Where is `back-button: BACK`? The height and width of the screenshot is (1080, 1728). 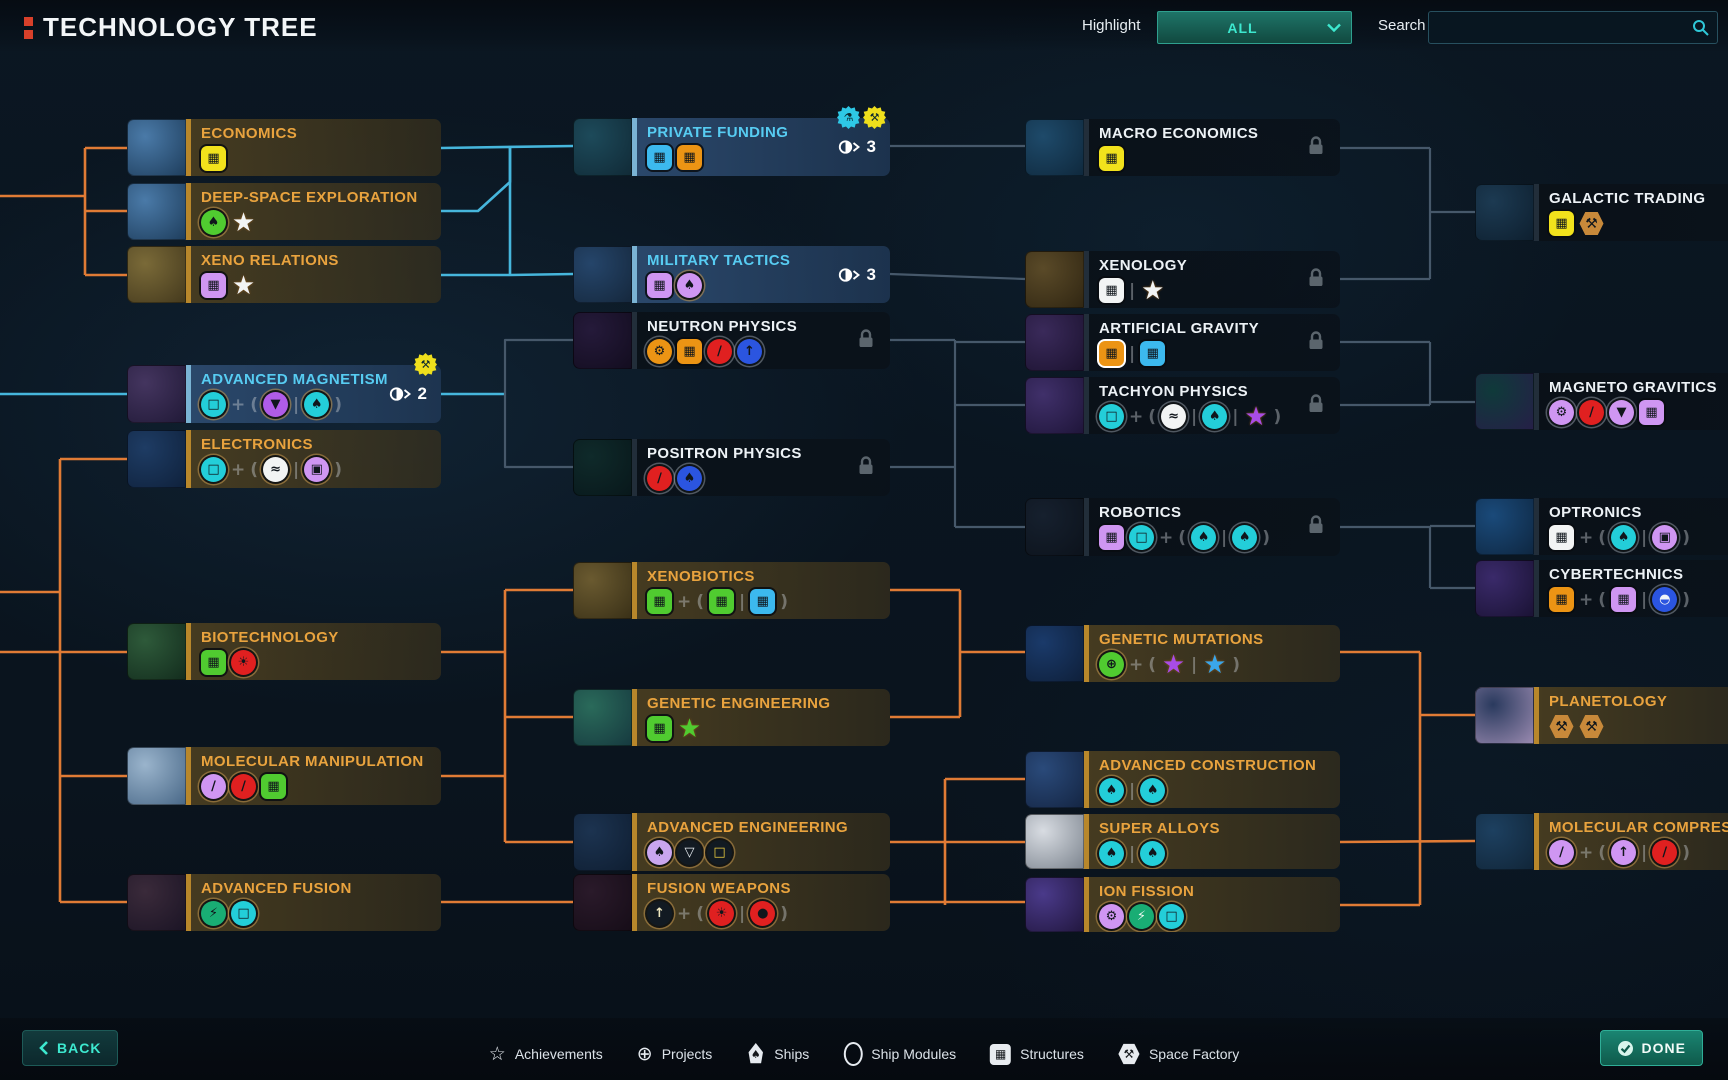 back-button: BACK is located at coordinates (70, 1048).